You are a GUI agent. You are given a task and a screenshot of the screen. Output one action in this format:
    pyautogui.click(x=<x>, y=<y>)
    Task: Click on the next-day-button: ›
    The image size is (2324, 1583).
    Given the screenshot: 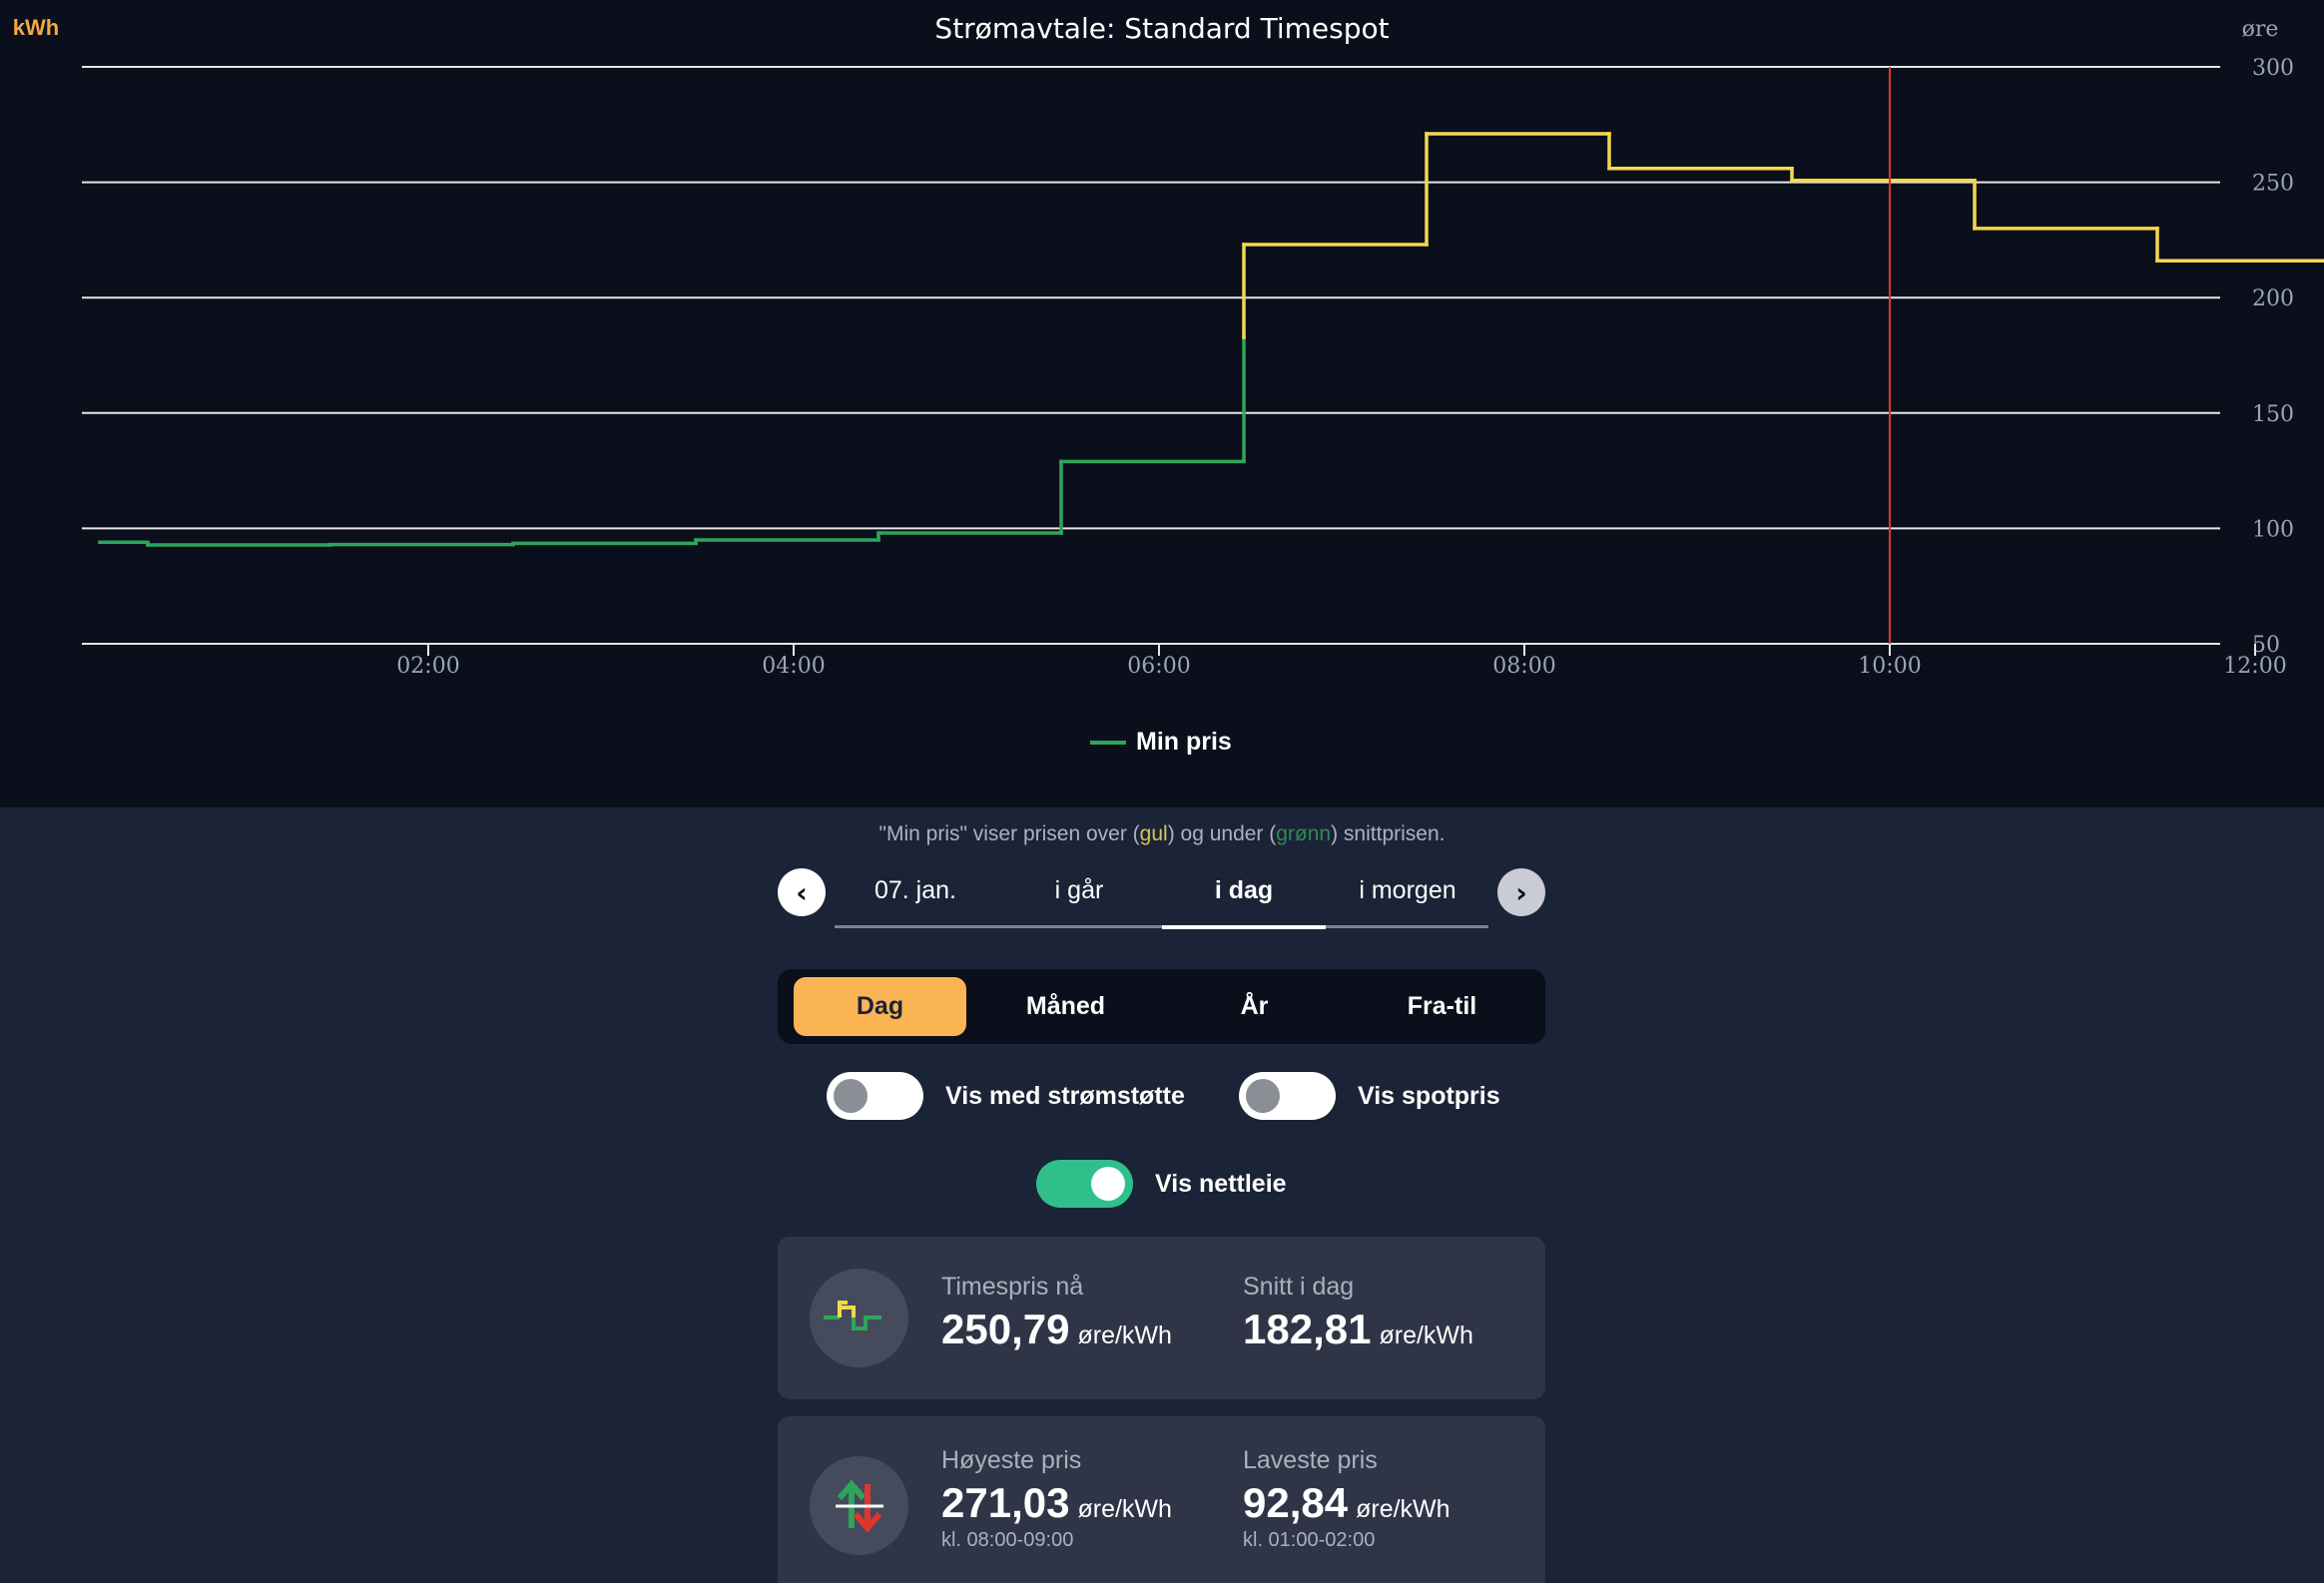 What is the action you would take?
    pyautogui.click(x=1521, y=892)
    